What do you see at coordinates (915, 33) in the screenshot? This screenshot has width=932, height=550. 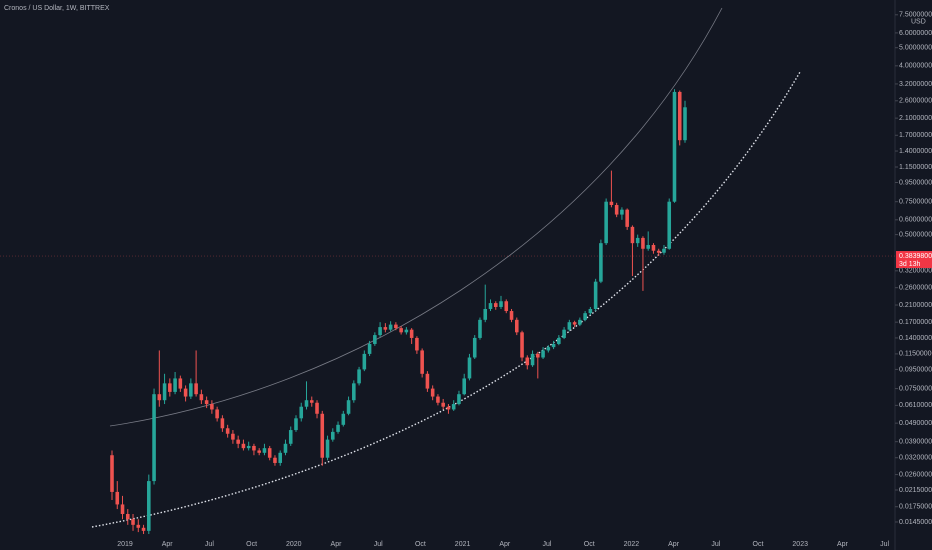 I see `y-tick-label: 6.00000000` at bounding box center [915, 33].